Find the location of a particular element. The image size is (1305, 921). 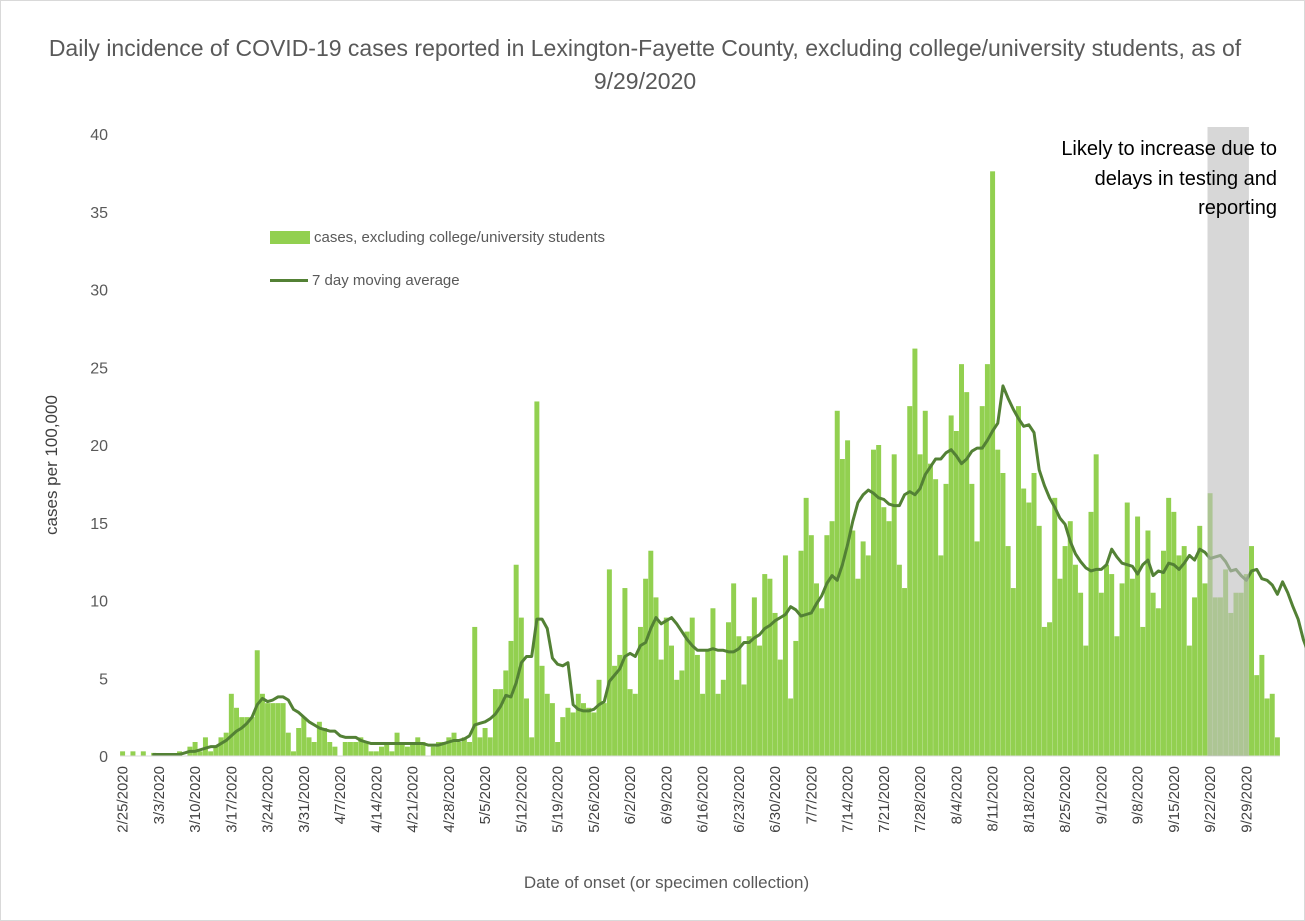

y-tick-label: 10 is located at coordinates (99, 602).